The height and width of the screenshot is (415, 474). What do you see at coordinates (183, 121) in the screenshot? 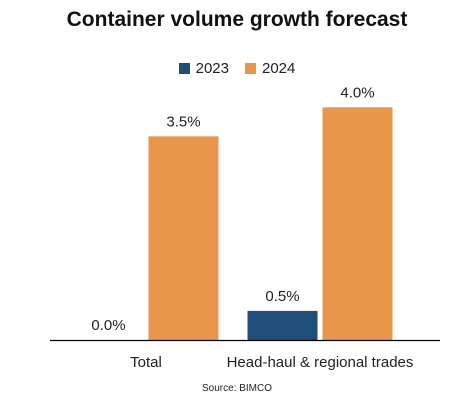
I see `data-label-2024-0: 3.5%` at bounding box center [183, 121].